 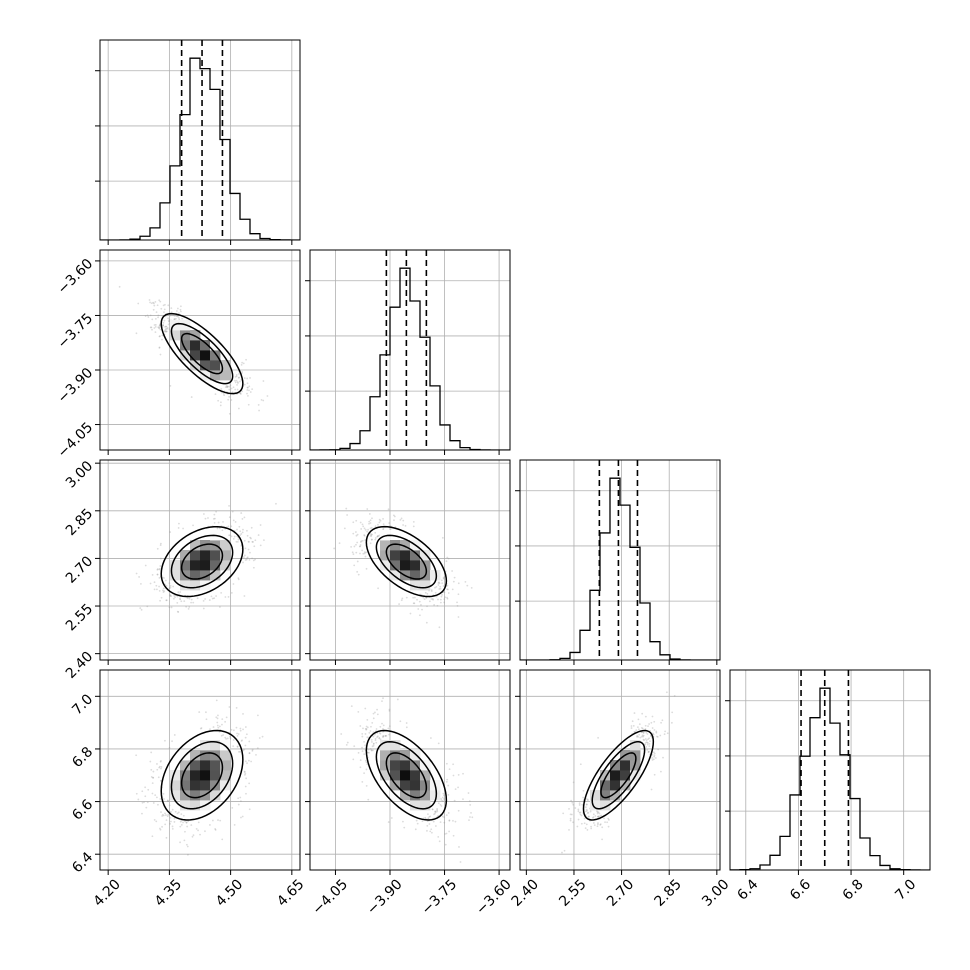 I want to click on contour-1sigma, so click(x=406, y=775).